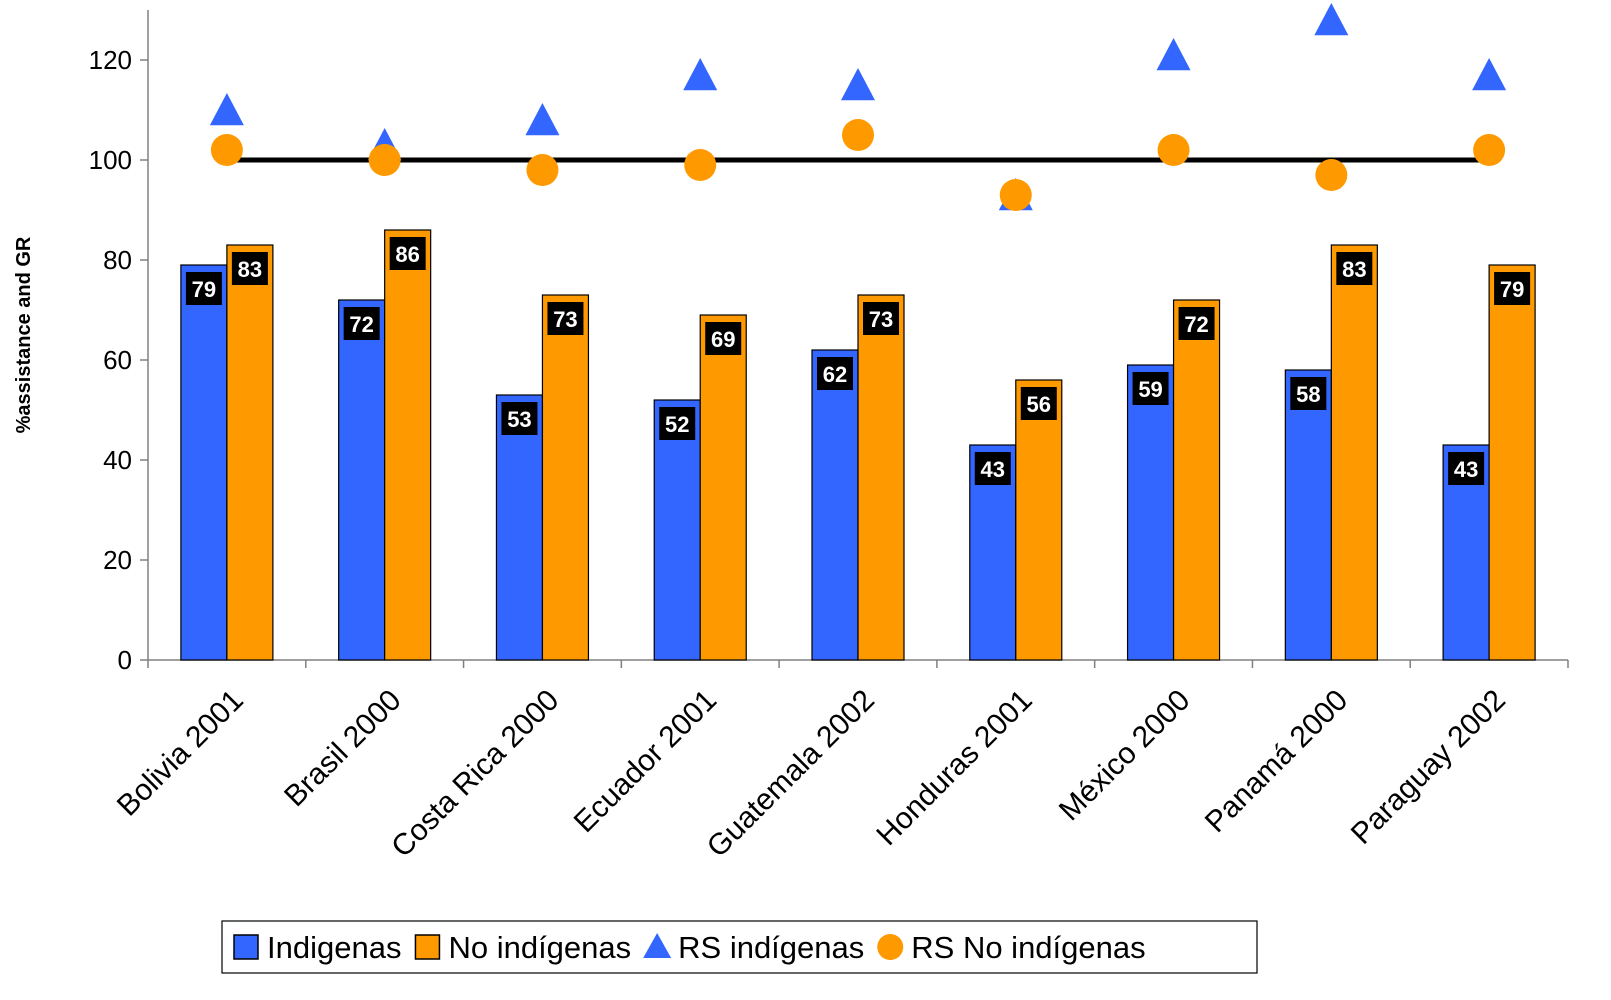 The height and width of the screenshot is (1000, 1611). Describe the element at coordinates (1428, 767) in the screenshot. I see `x-tick-label: Paraguay 2002` at that location.